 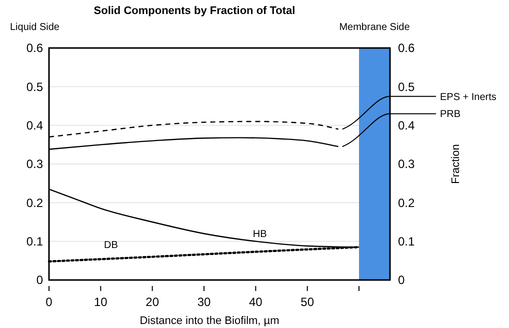 I want to click on band-label: Membrane Side, so click(x=374, y=27).